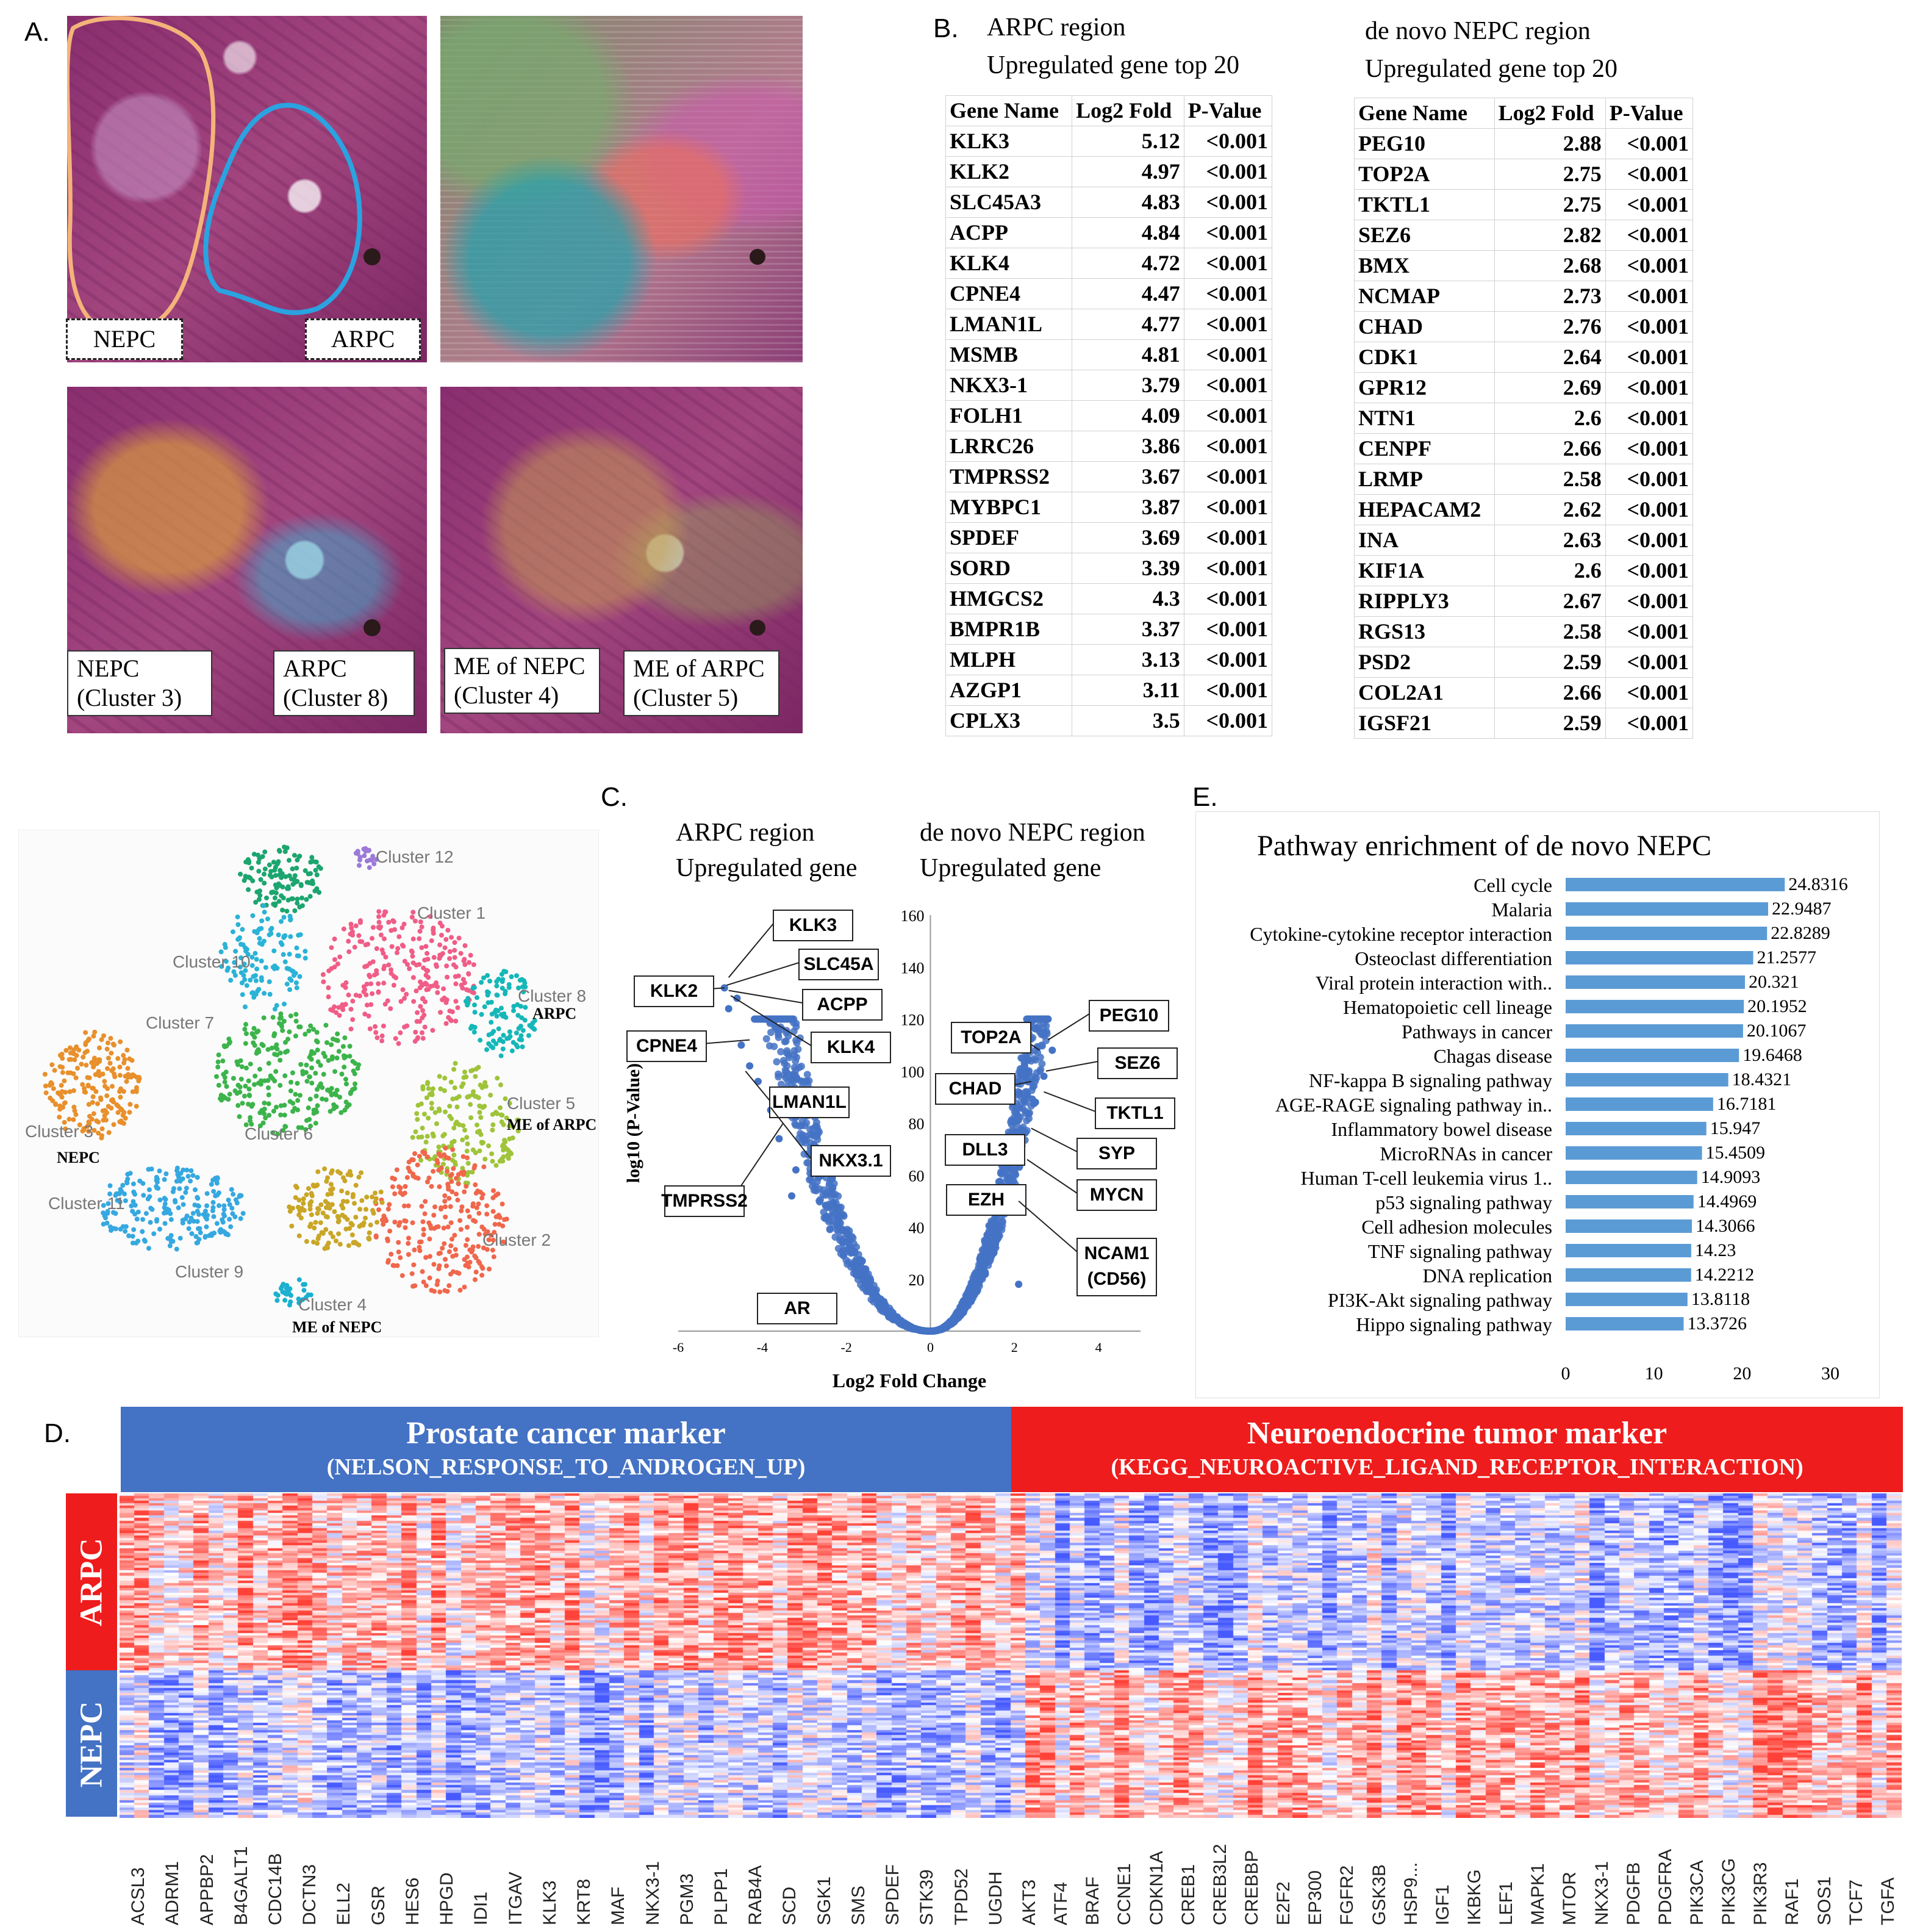  Describe the element at coordinates (1009, 415) in the screenshot. I see `gene-name-cell: FOLH1` at that location.